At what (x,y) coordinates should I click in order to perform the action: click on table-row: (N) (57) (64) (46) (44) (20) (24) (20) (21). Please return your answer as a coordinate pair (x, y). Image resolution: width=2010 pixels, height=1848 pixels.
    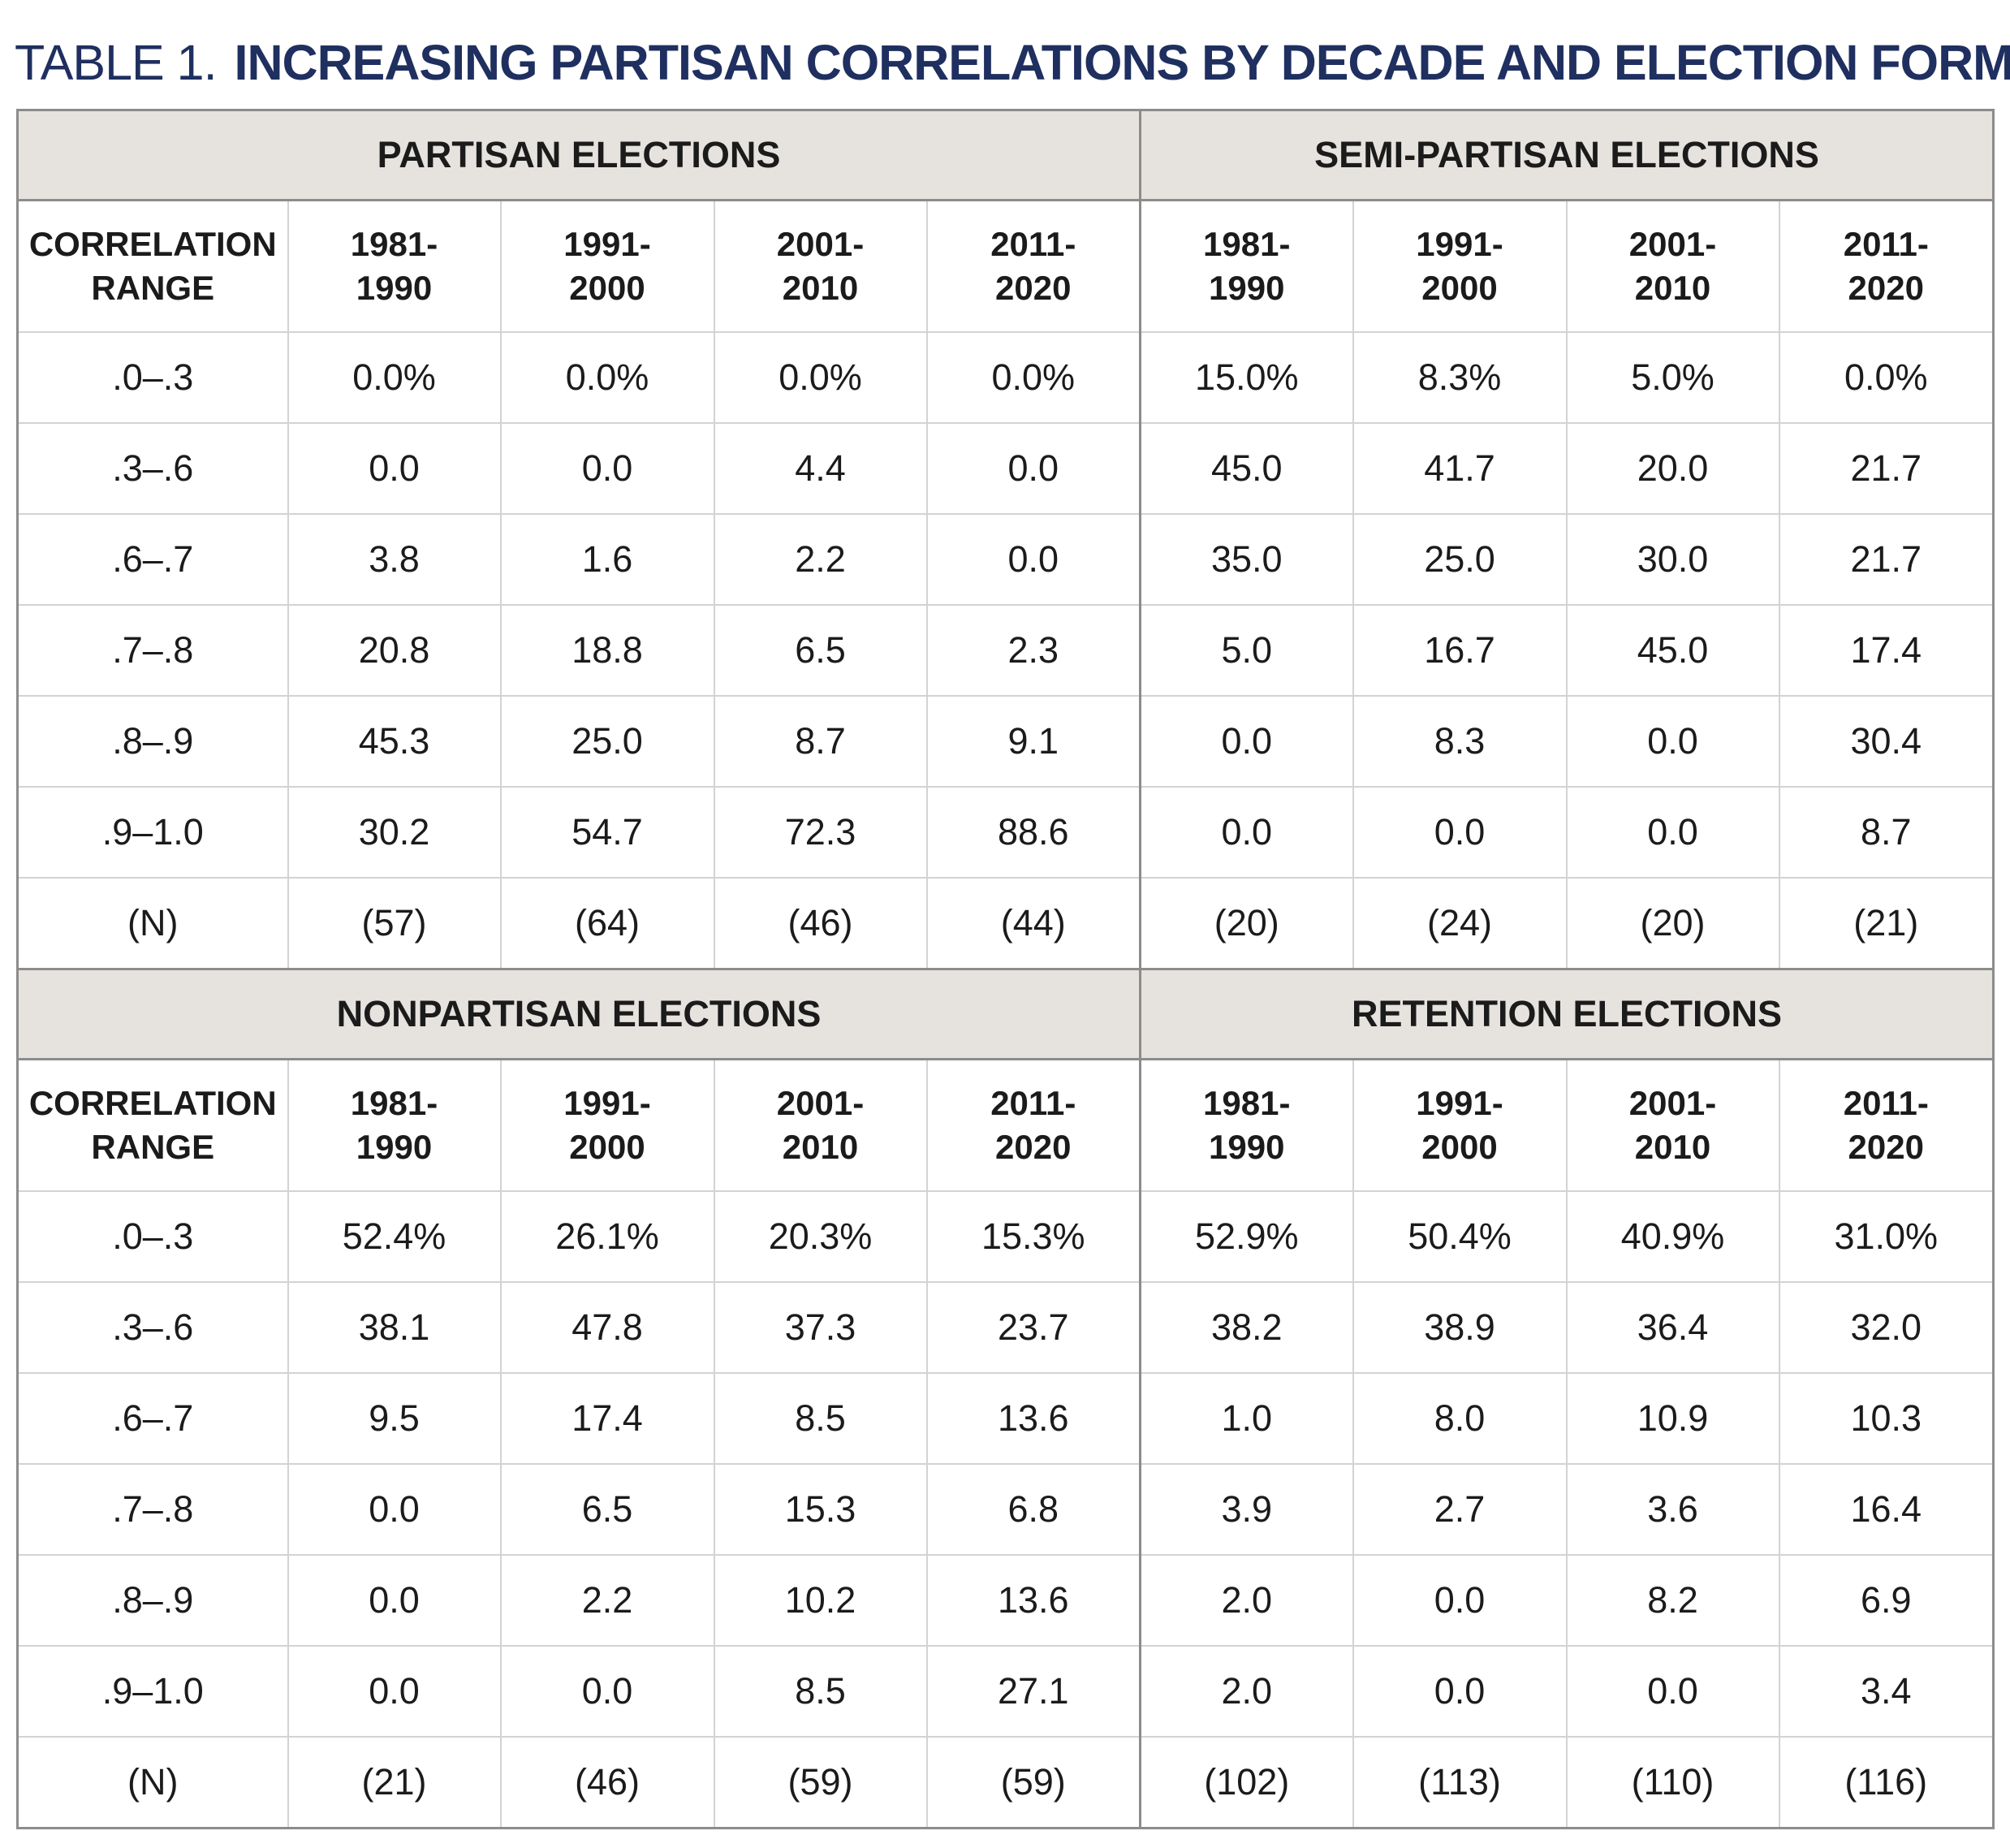
    Looking at the image, I should click on (1005, 924).